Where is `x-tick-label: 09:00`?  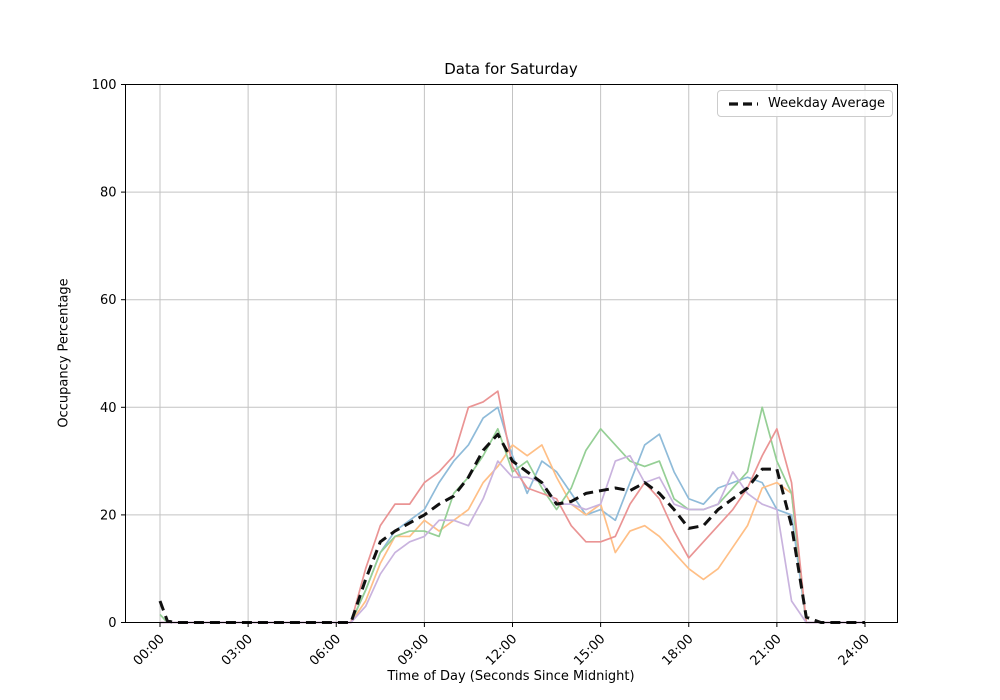
x-tick-label: 09:00 is located at coordinates (413, 650).